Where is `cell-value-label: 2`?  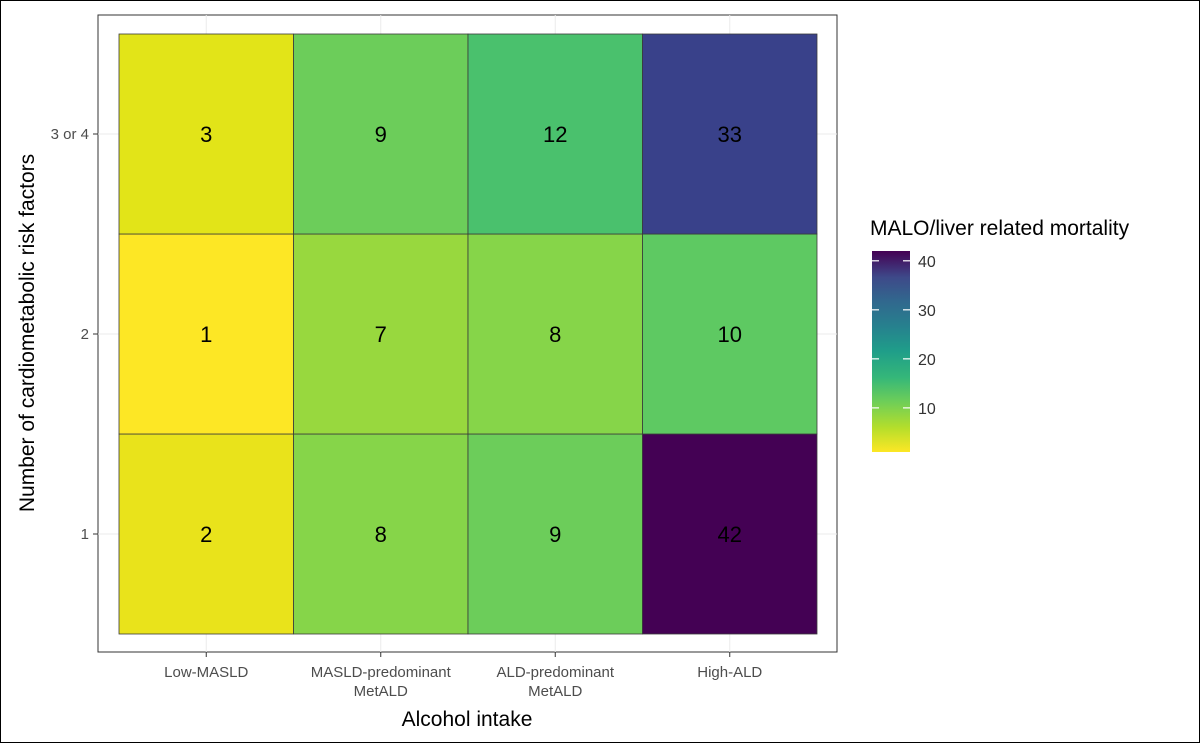
cell-value-label: 2 is located at coordinates (206, 534).